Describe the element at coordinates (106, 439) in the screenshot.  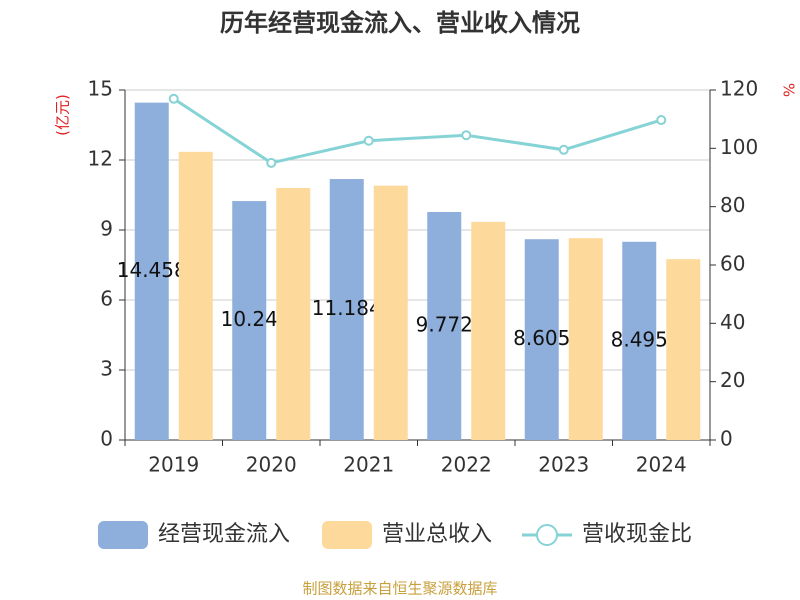
I see `y-tick-label: 0` at that location.